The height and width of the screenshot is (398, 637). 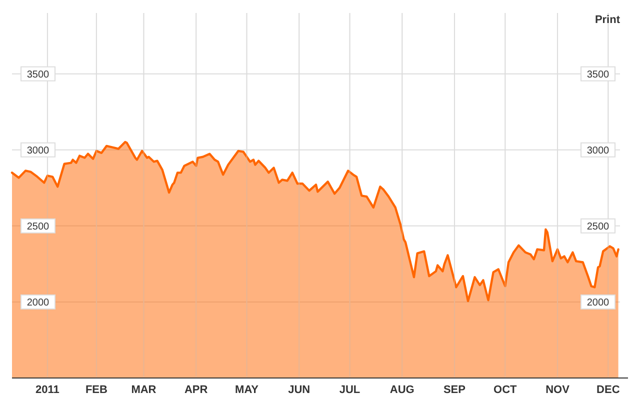 I want to click on y2-tick-label: 2500, so click(x=598, y=226).